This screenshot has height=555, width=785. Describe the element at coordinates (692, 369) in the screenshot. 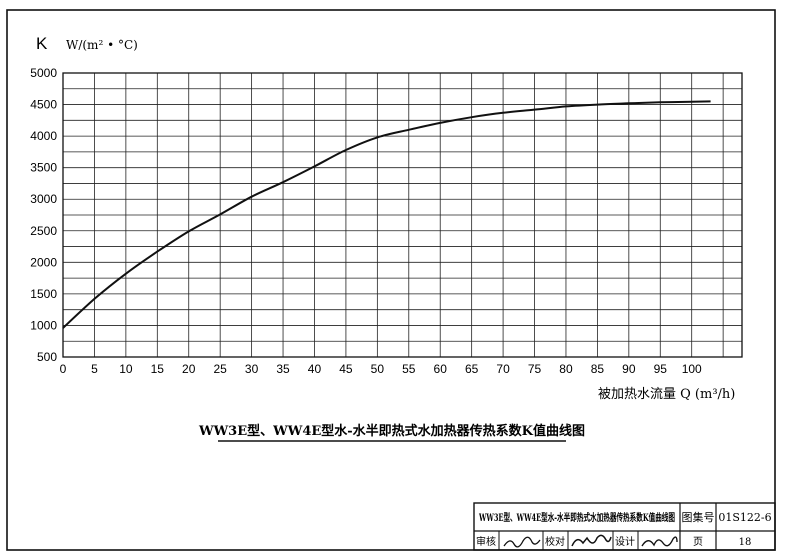

I see `x-tick-label: 100` at that location.